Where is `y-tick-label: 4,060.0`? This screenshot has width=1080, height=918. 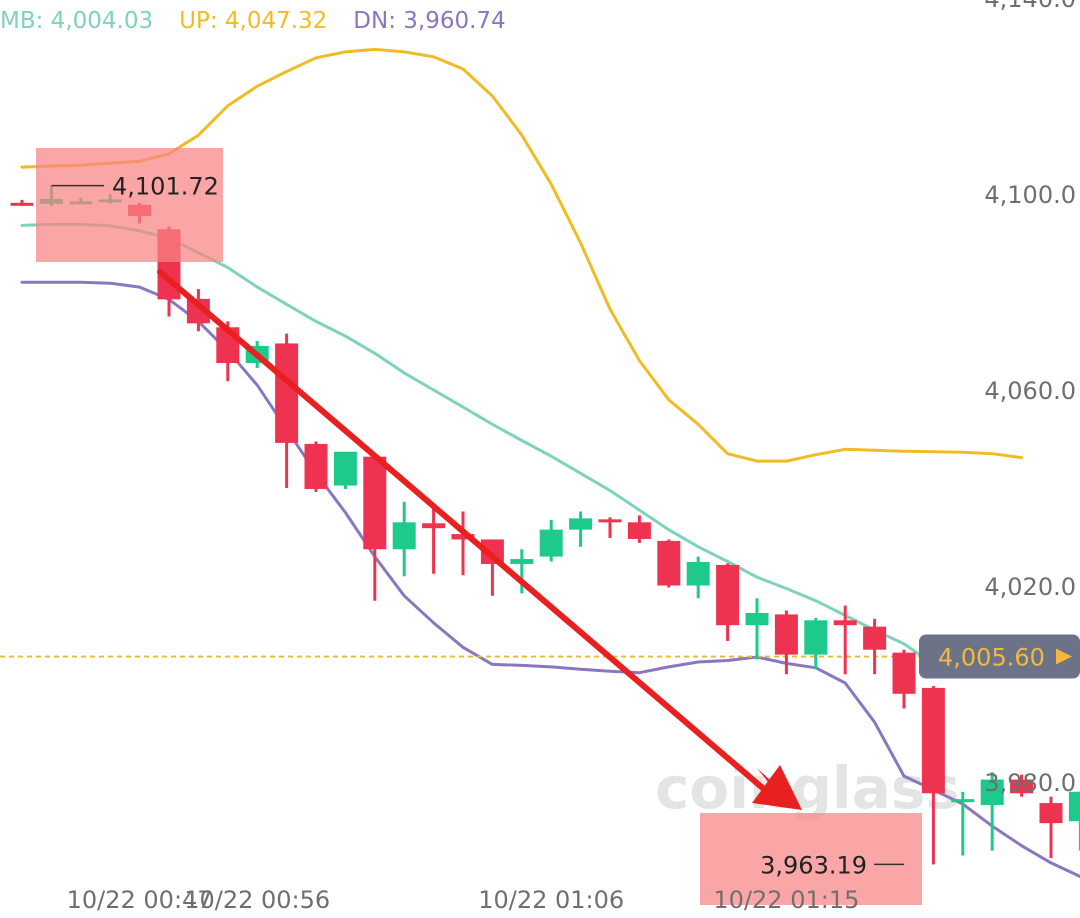 y-tick-label: 4,060.0 is located at coordinates (1030, 391).